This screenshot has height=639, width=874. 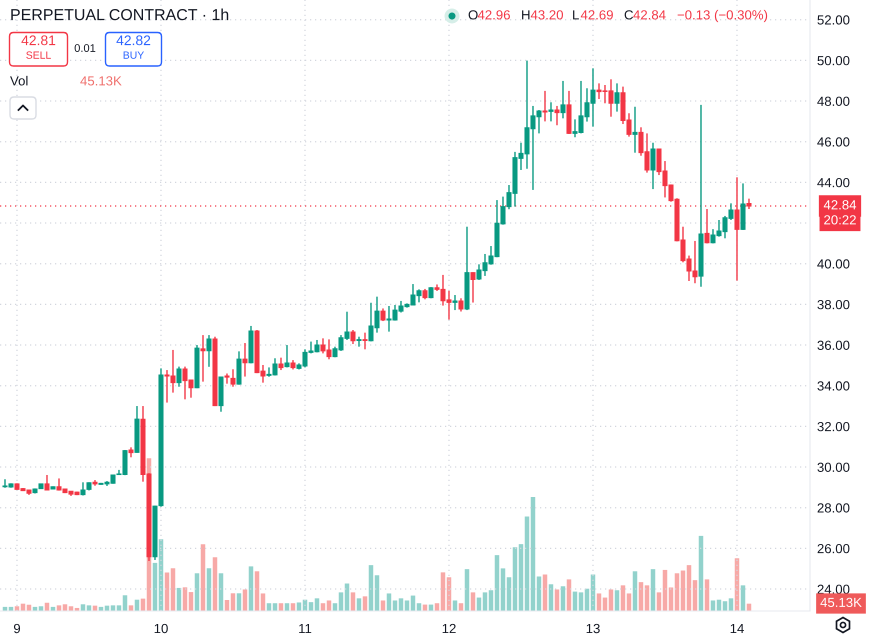 I want to click on x-tick-label: 13, so click(x=593, y=629).